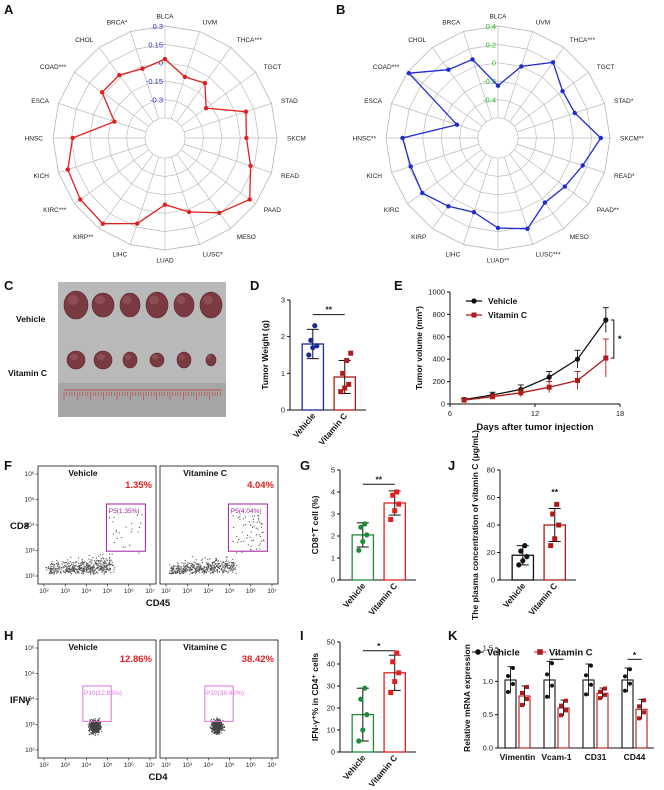 The height and width of the screenshot is (790, 664). Describe the element at coordinates (467, 698) in the screenshot. I see `y-axis-label: Relative mRNA expression` at that location.